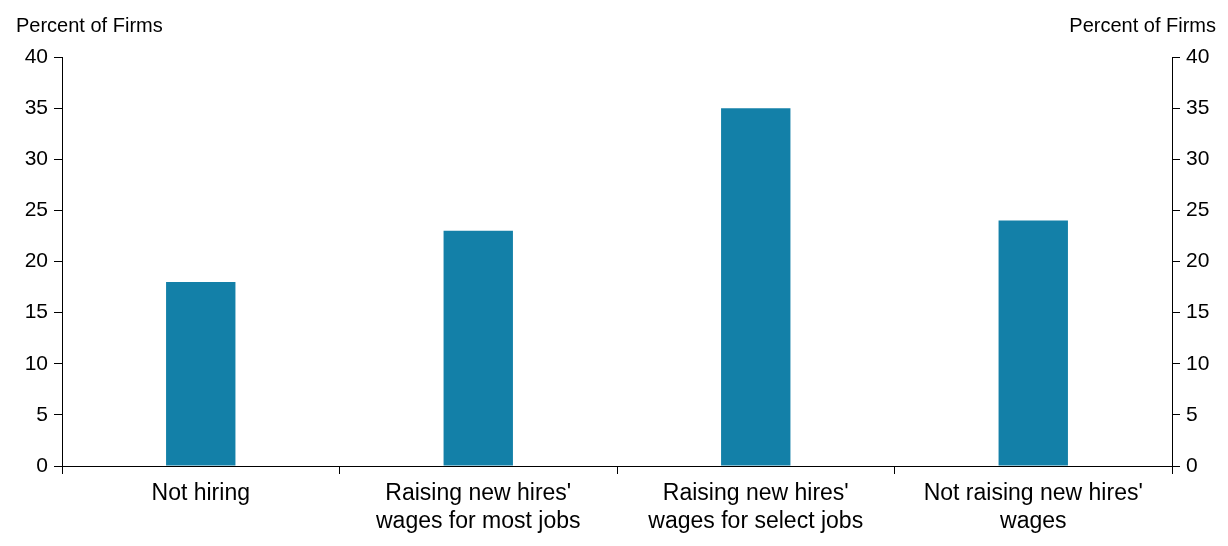 This screenshot has width=1228, height=546. What do you see at coordinates (36, 106) in the screenshot?
I see `y-tick-label: 35` at bounding box center [36, 106].